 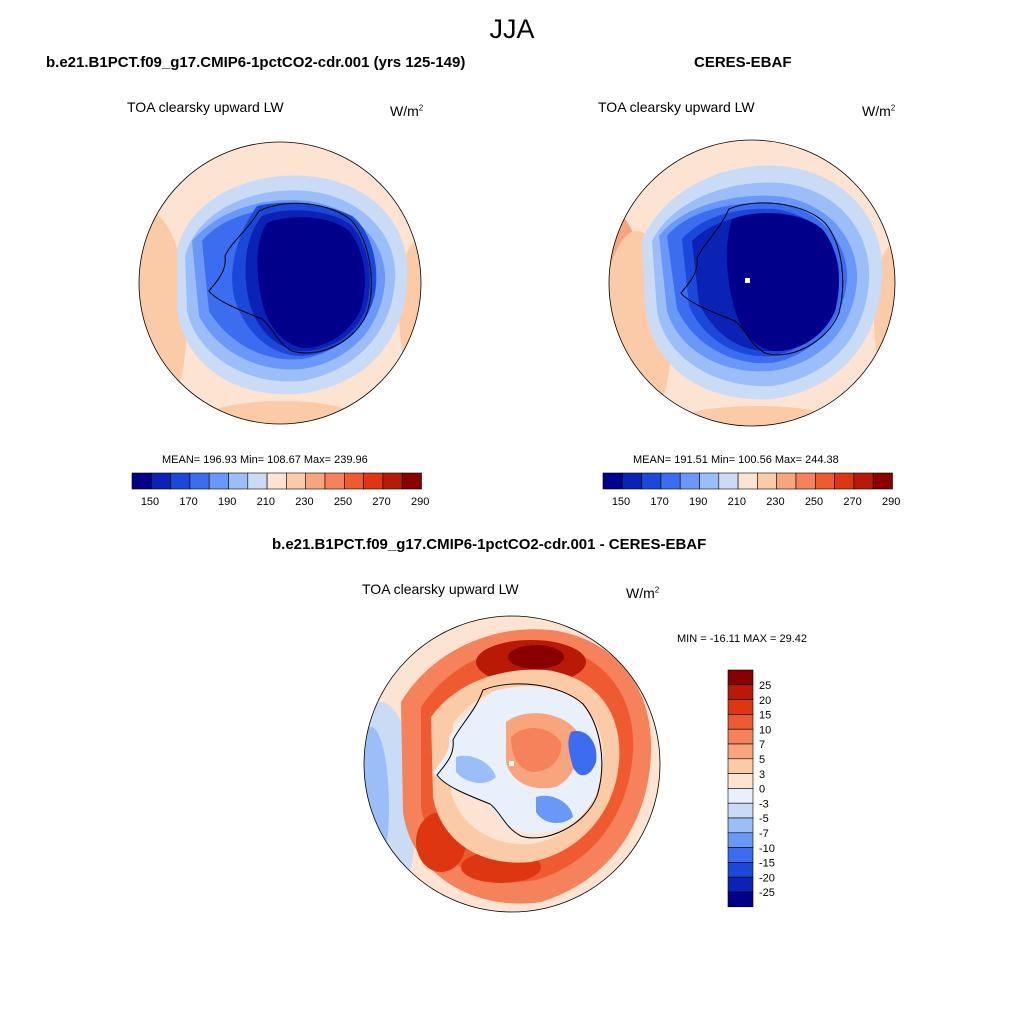 I want to click on panel2-field, so click(x=752, y=283).